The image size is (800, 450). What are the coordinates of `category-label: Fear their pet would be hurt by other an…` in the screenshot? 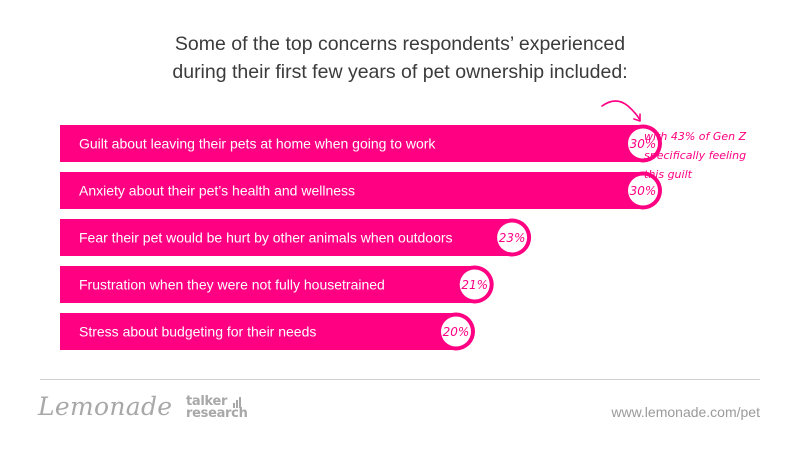 It's located at (266, 238).